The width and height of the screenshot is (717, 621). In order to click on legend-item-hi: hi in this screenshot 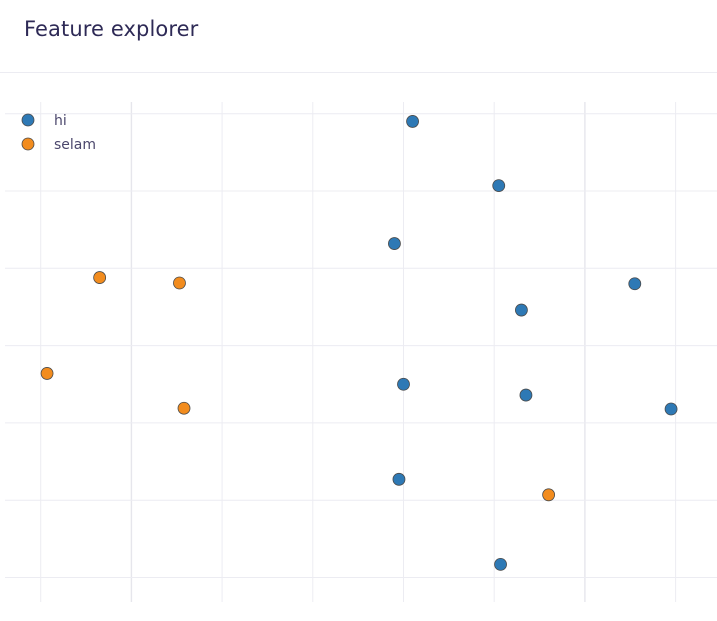, I will do `click(44, 121)`.